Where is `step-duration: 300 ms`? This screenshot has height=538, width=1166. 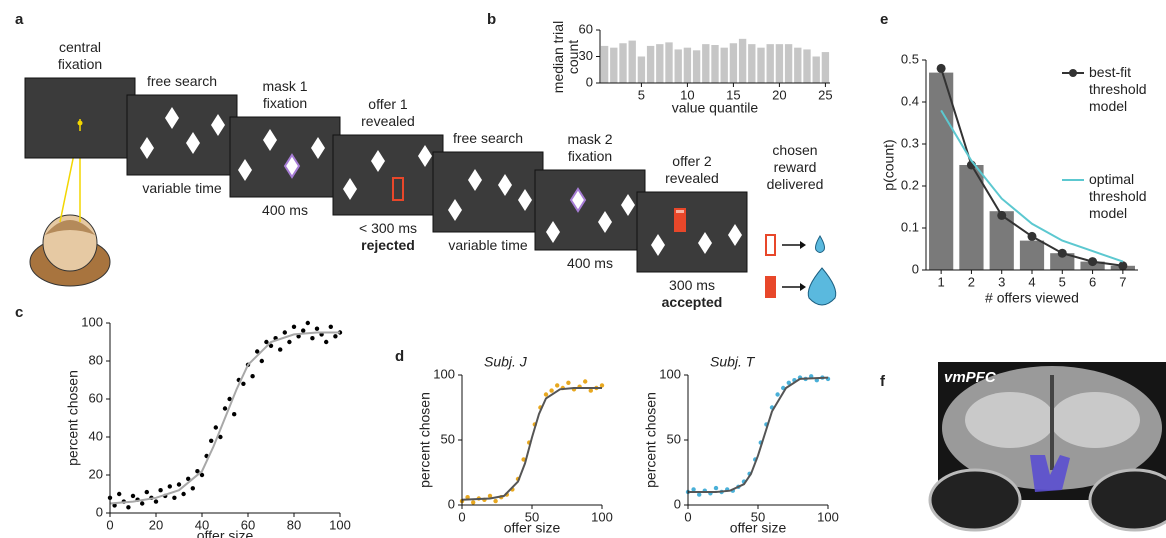
step-duration: 300 ms is located at coordinates (692, 285).